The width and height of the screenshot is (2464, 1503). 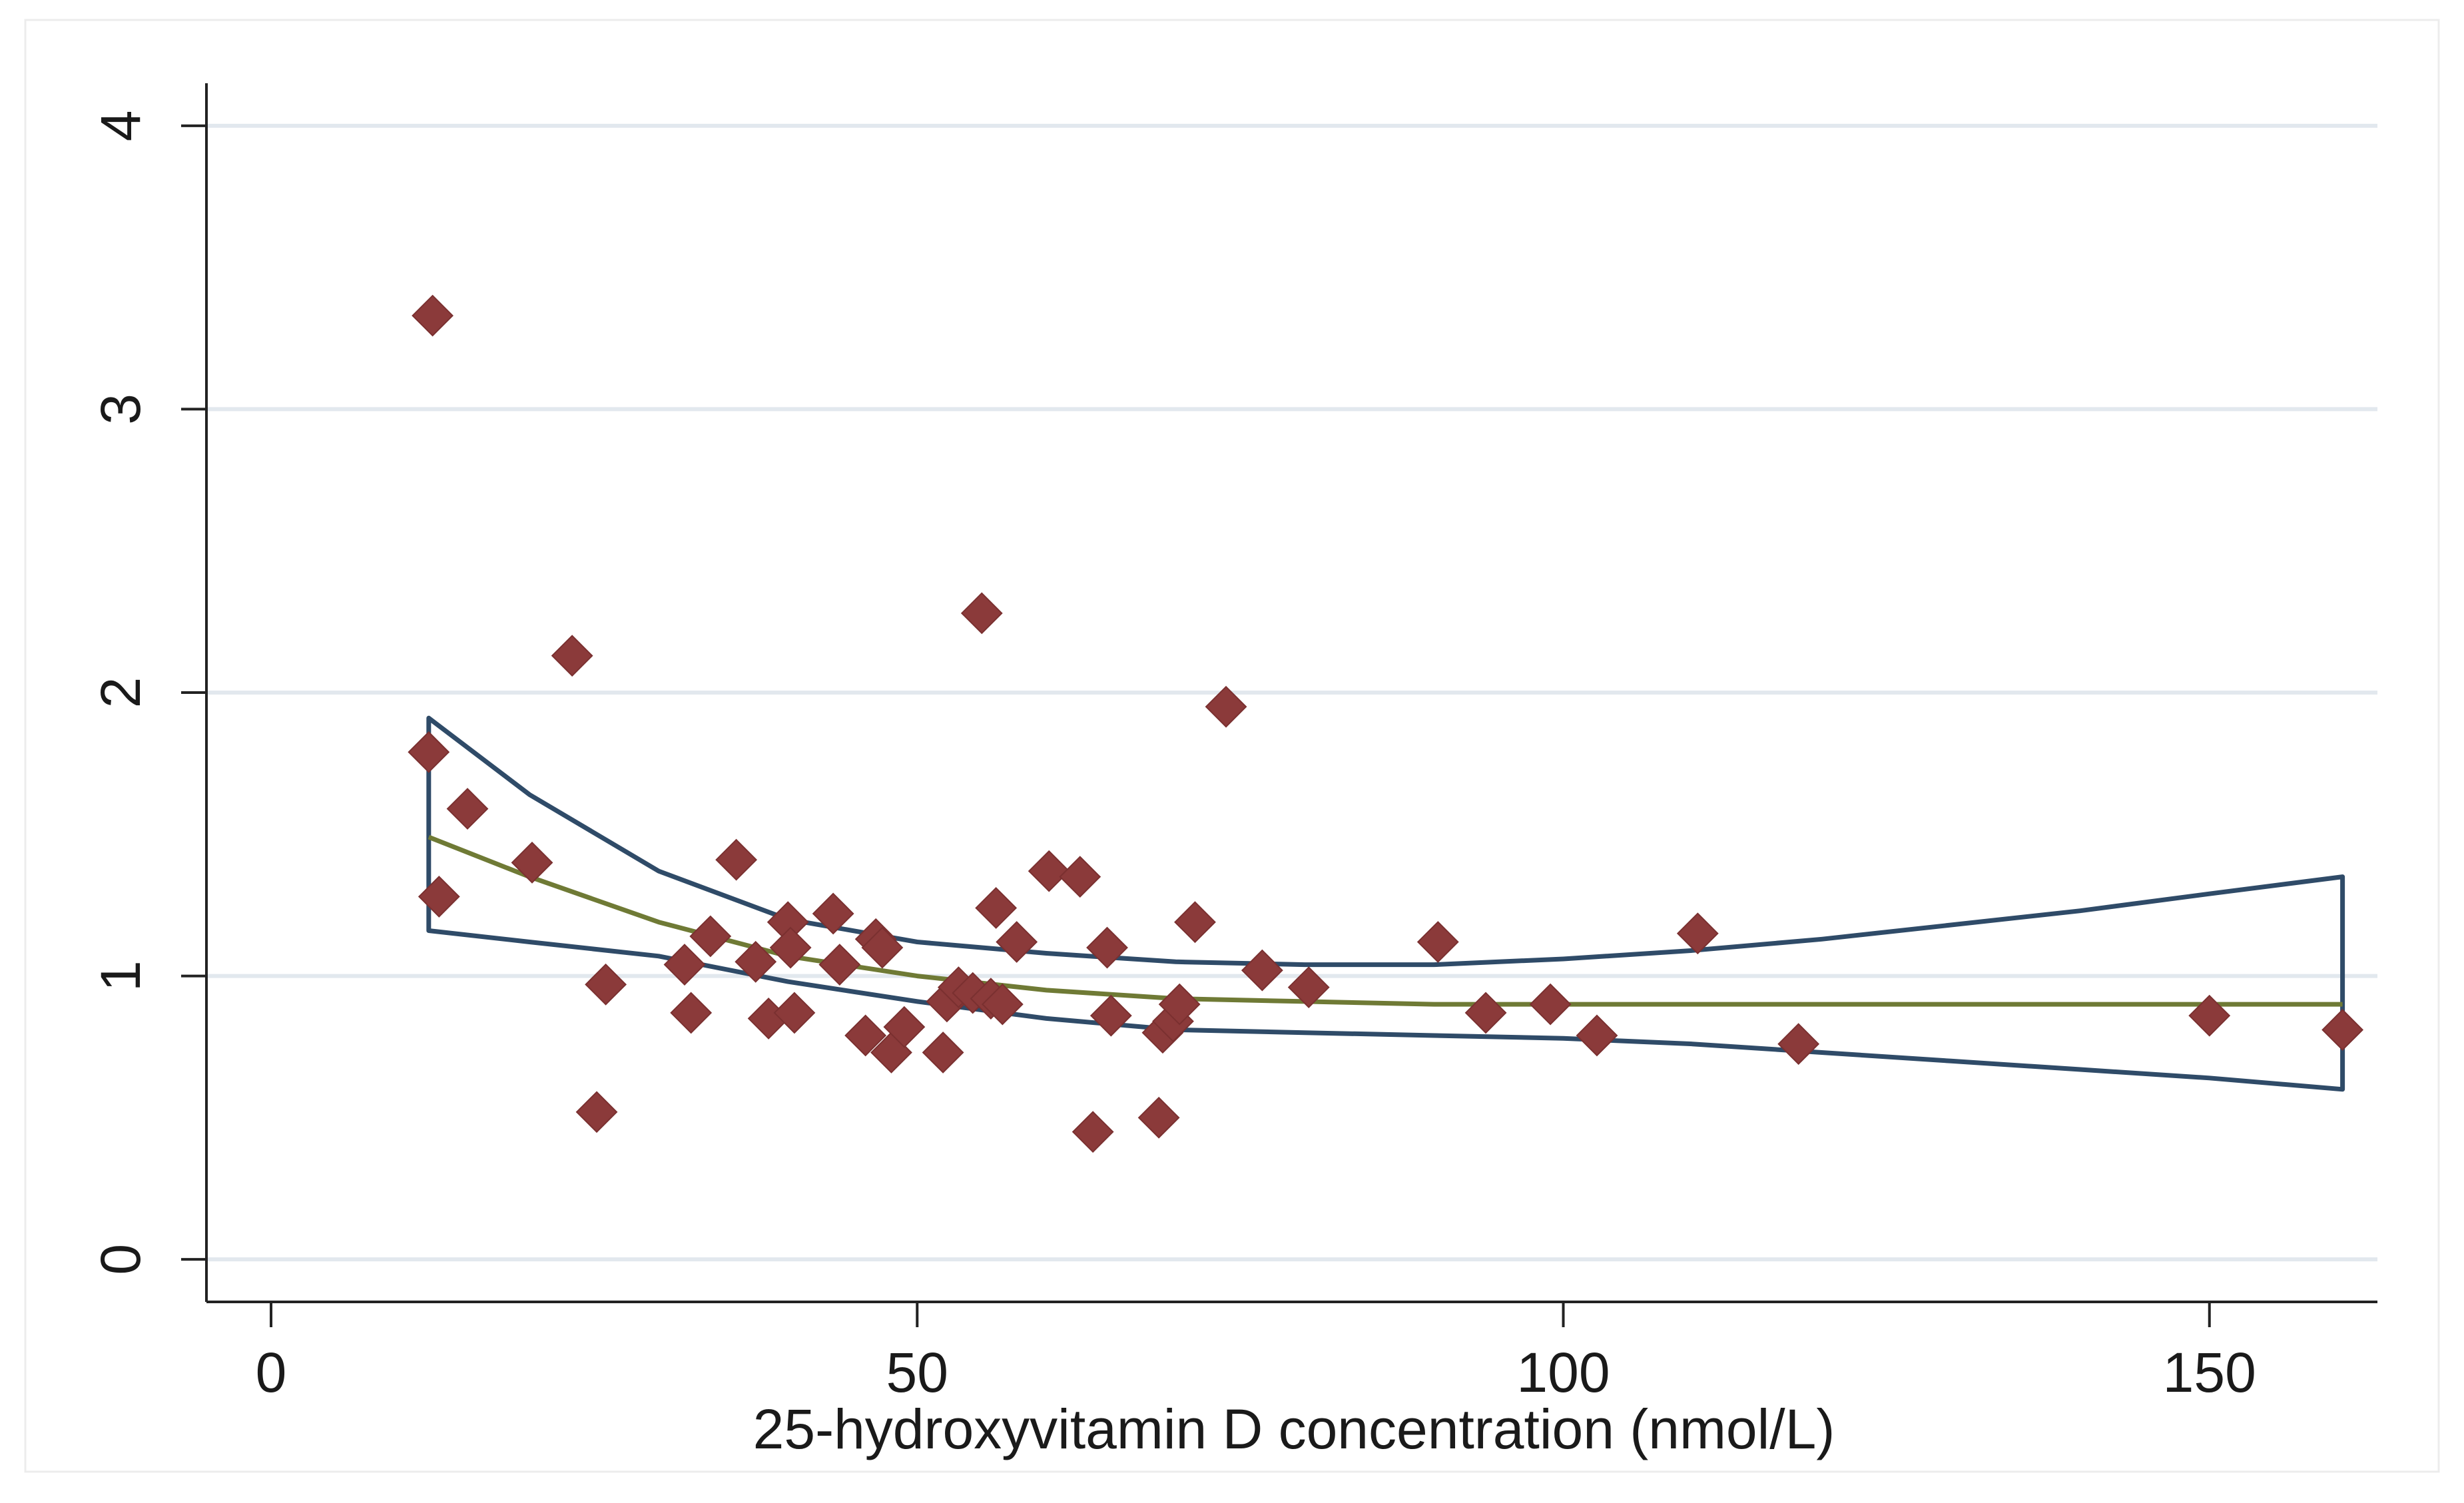 What do you see at coordinates (120, 409) in the screenshot?
I see `y-tick-label-3: 3` at bounding box center [120, 409].